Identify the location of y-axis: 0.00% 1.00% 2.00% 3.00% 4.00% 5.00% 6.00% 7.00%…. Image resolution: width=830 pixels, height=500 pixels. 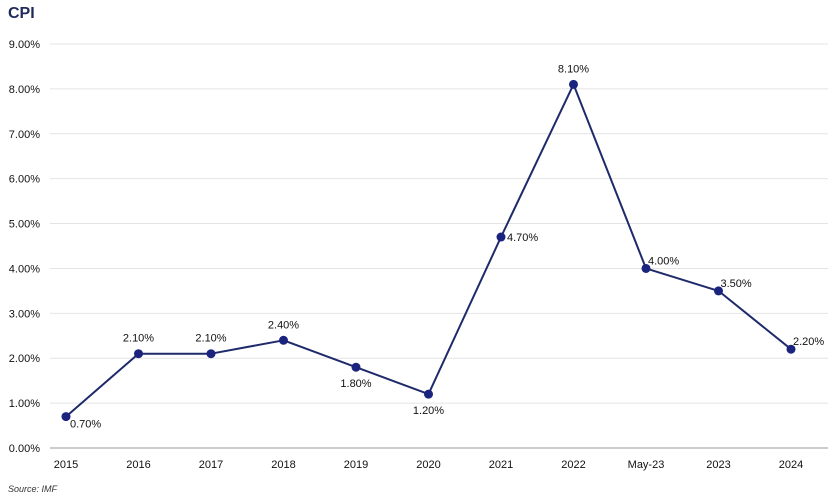
(24, 247).